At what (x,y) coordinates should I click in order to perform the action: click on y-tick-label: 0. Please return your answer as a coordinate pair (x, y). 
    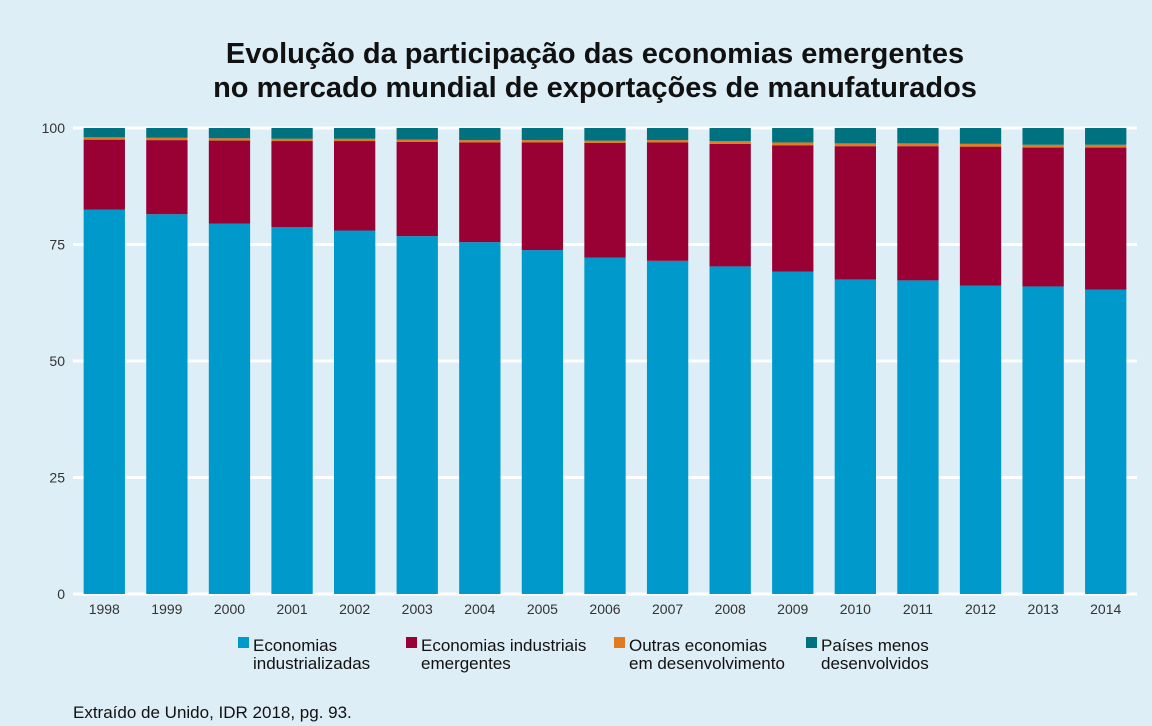
    Looking at the image, I should click on (61, 594).